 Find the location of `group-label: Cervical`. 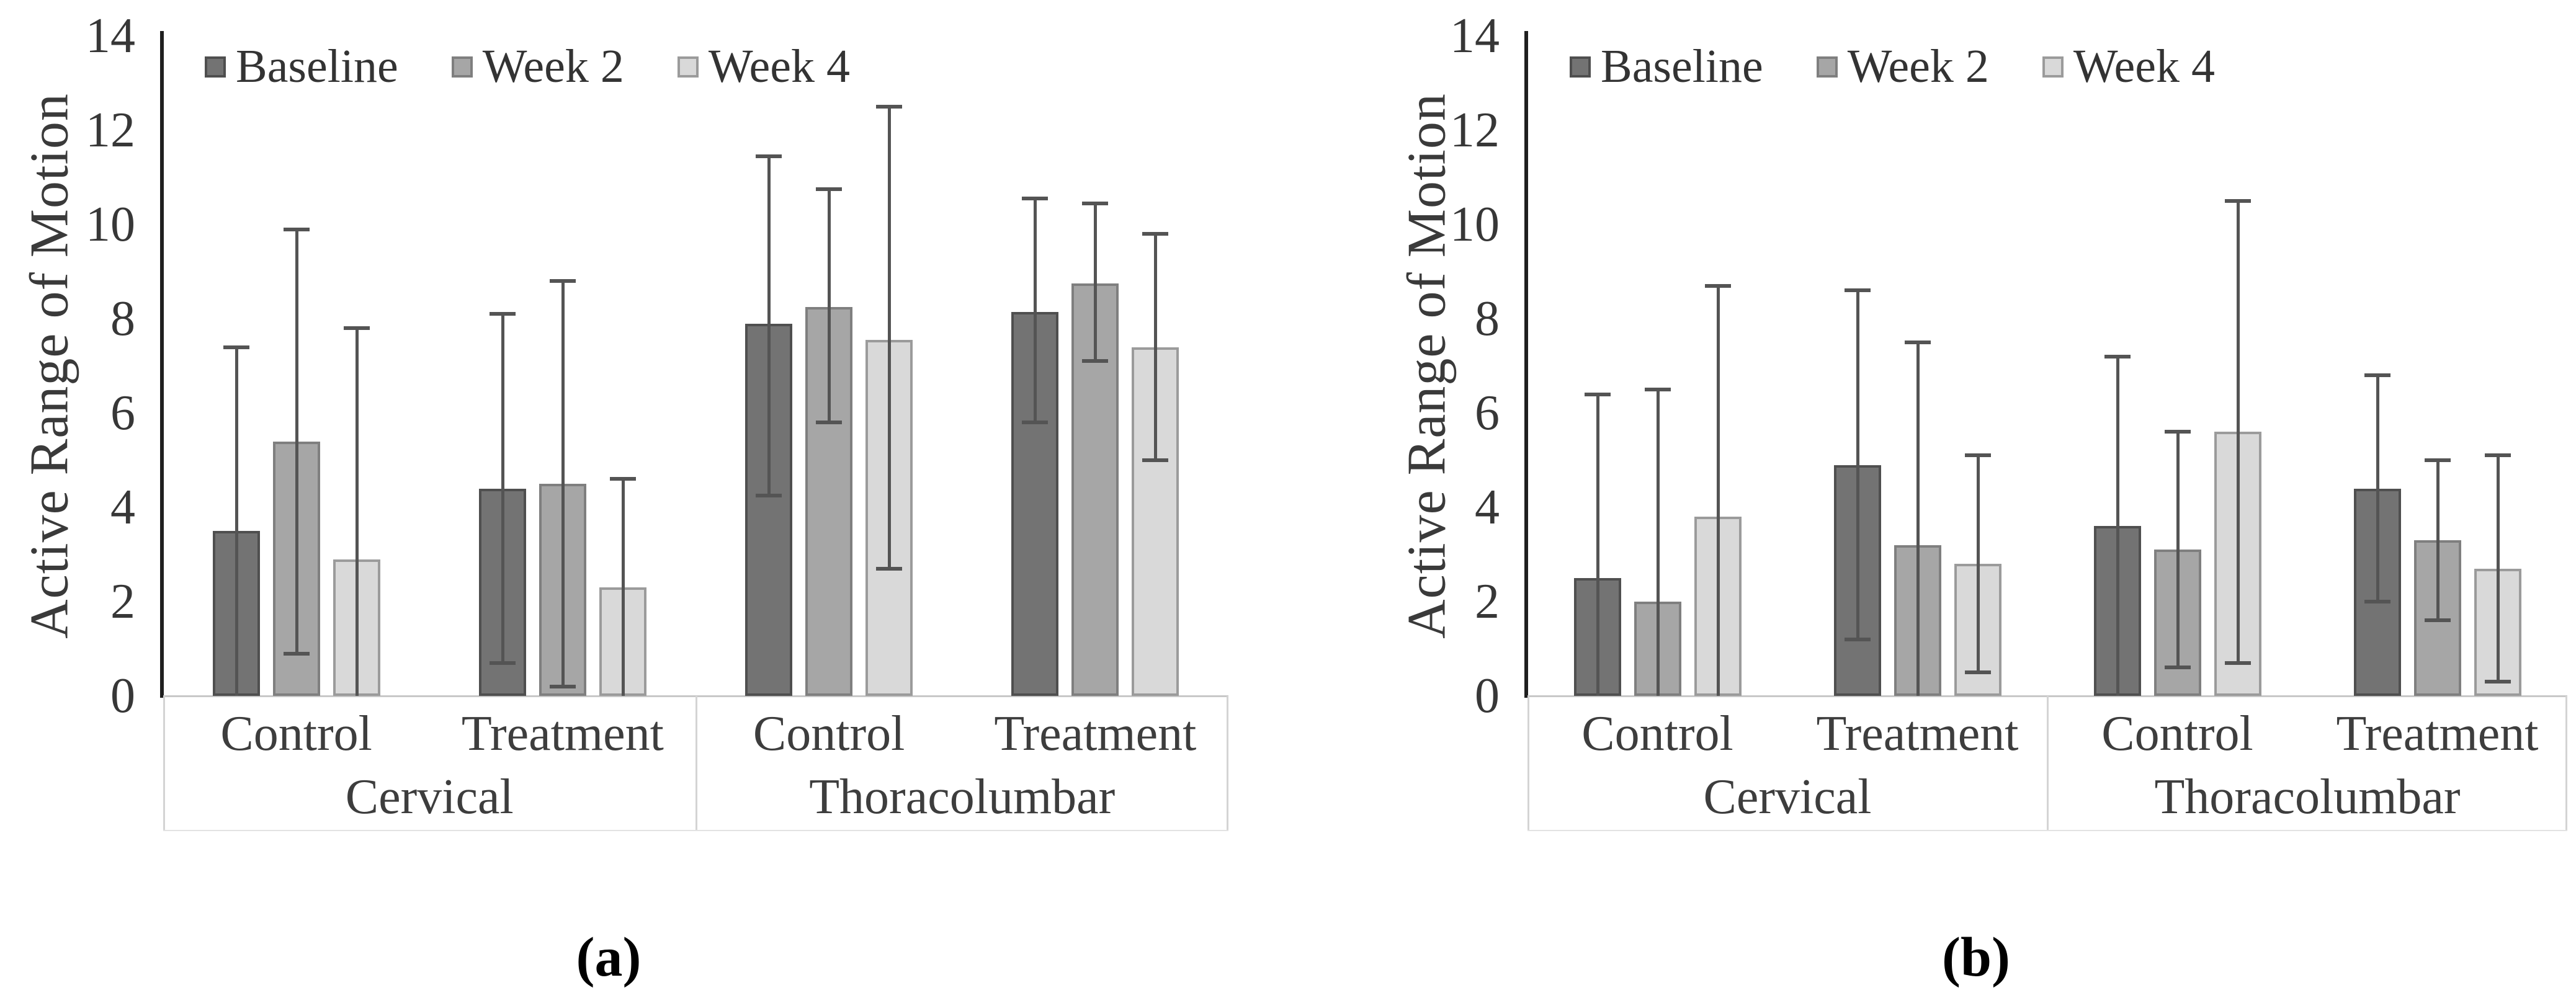

group-label: Cervical is located at coordinates (429, 797).